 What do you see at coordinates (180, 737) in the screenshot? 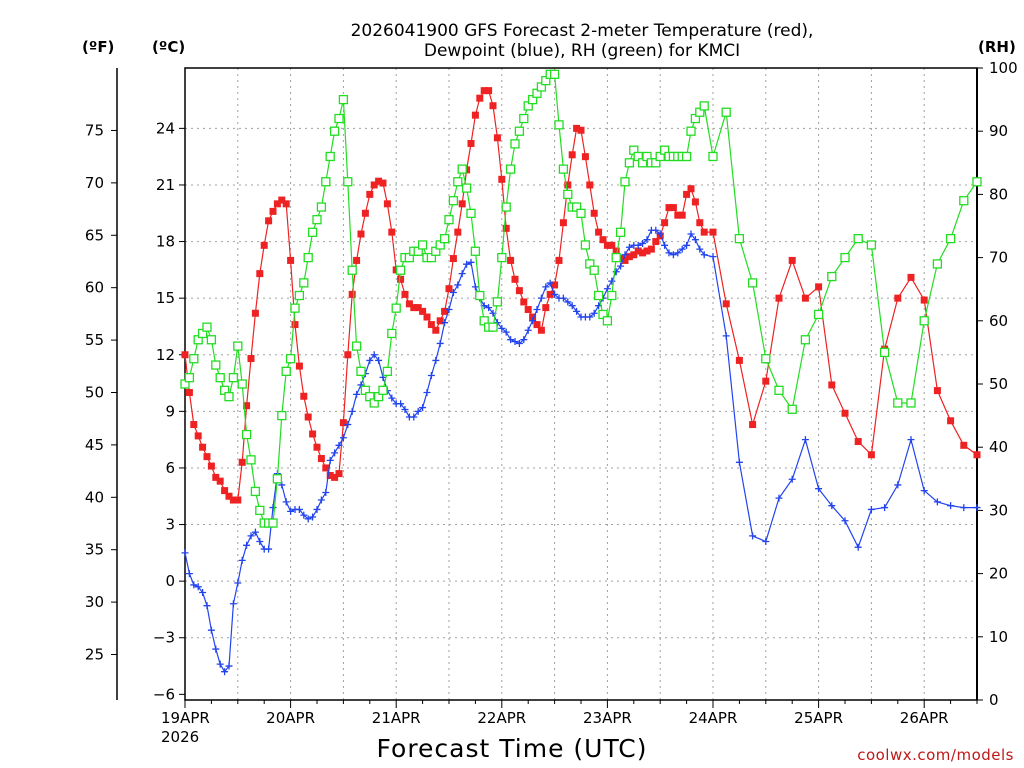
I see `x-tick-year-label: 2026` at bounding box center [180, 737].